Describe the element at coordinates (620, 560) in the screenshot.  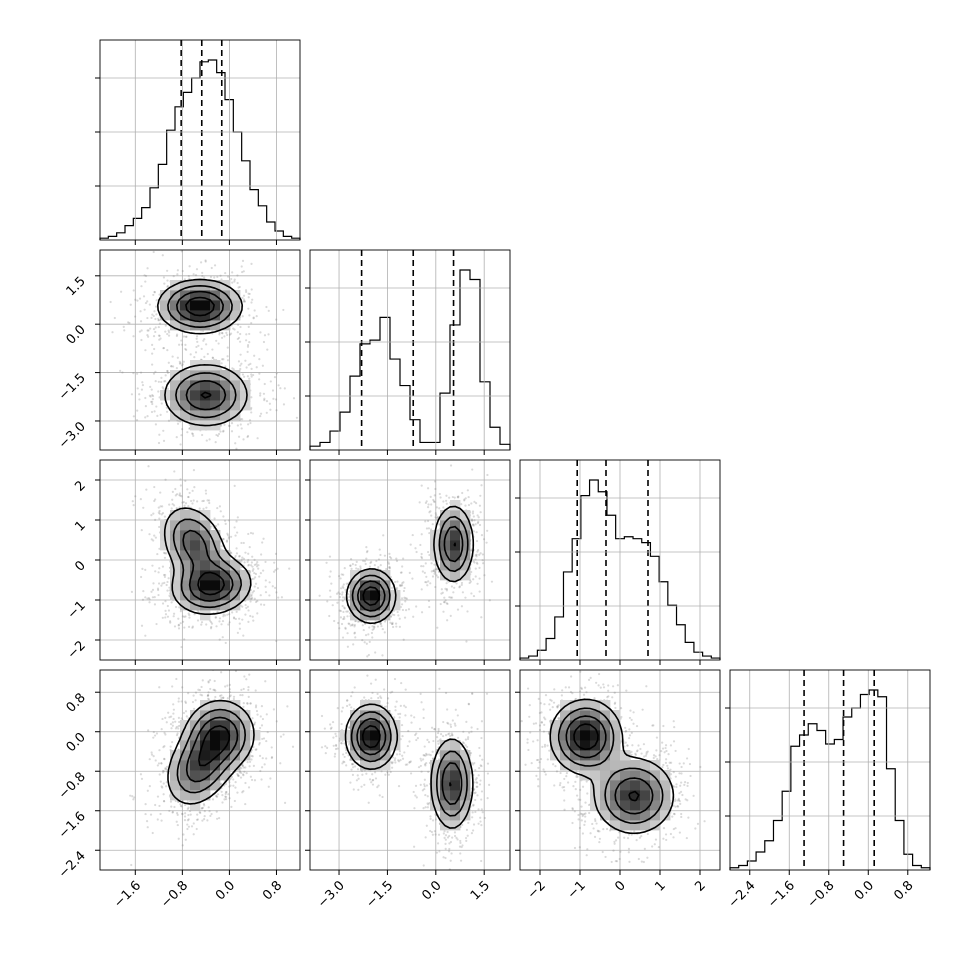
I see `hist-panel-2-frame` at that location.